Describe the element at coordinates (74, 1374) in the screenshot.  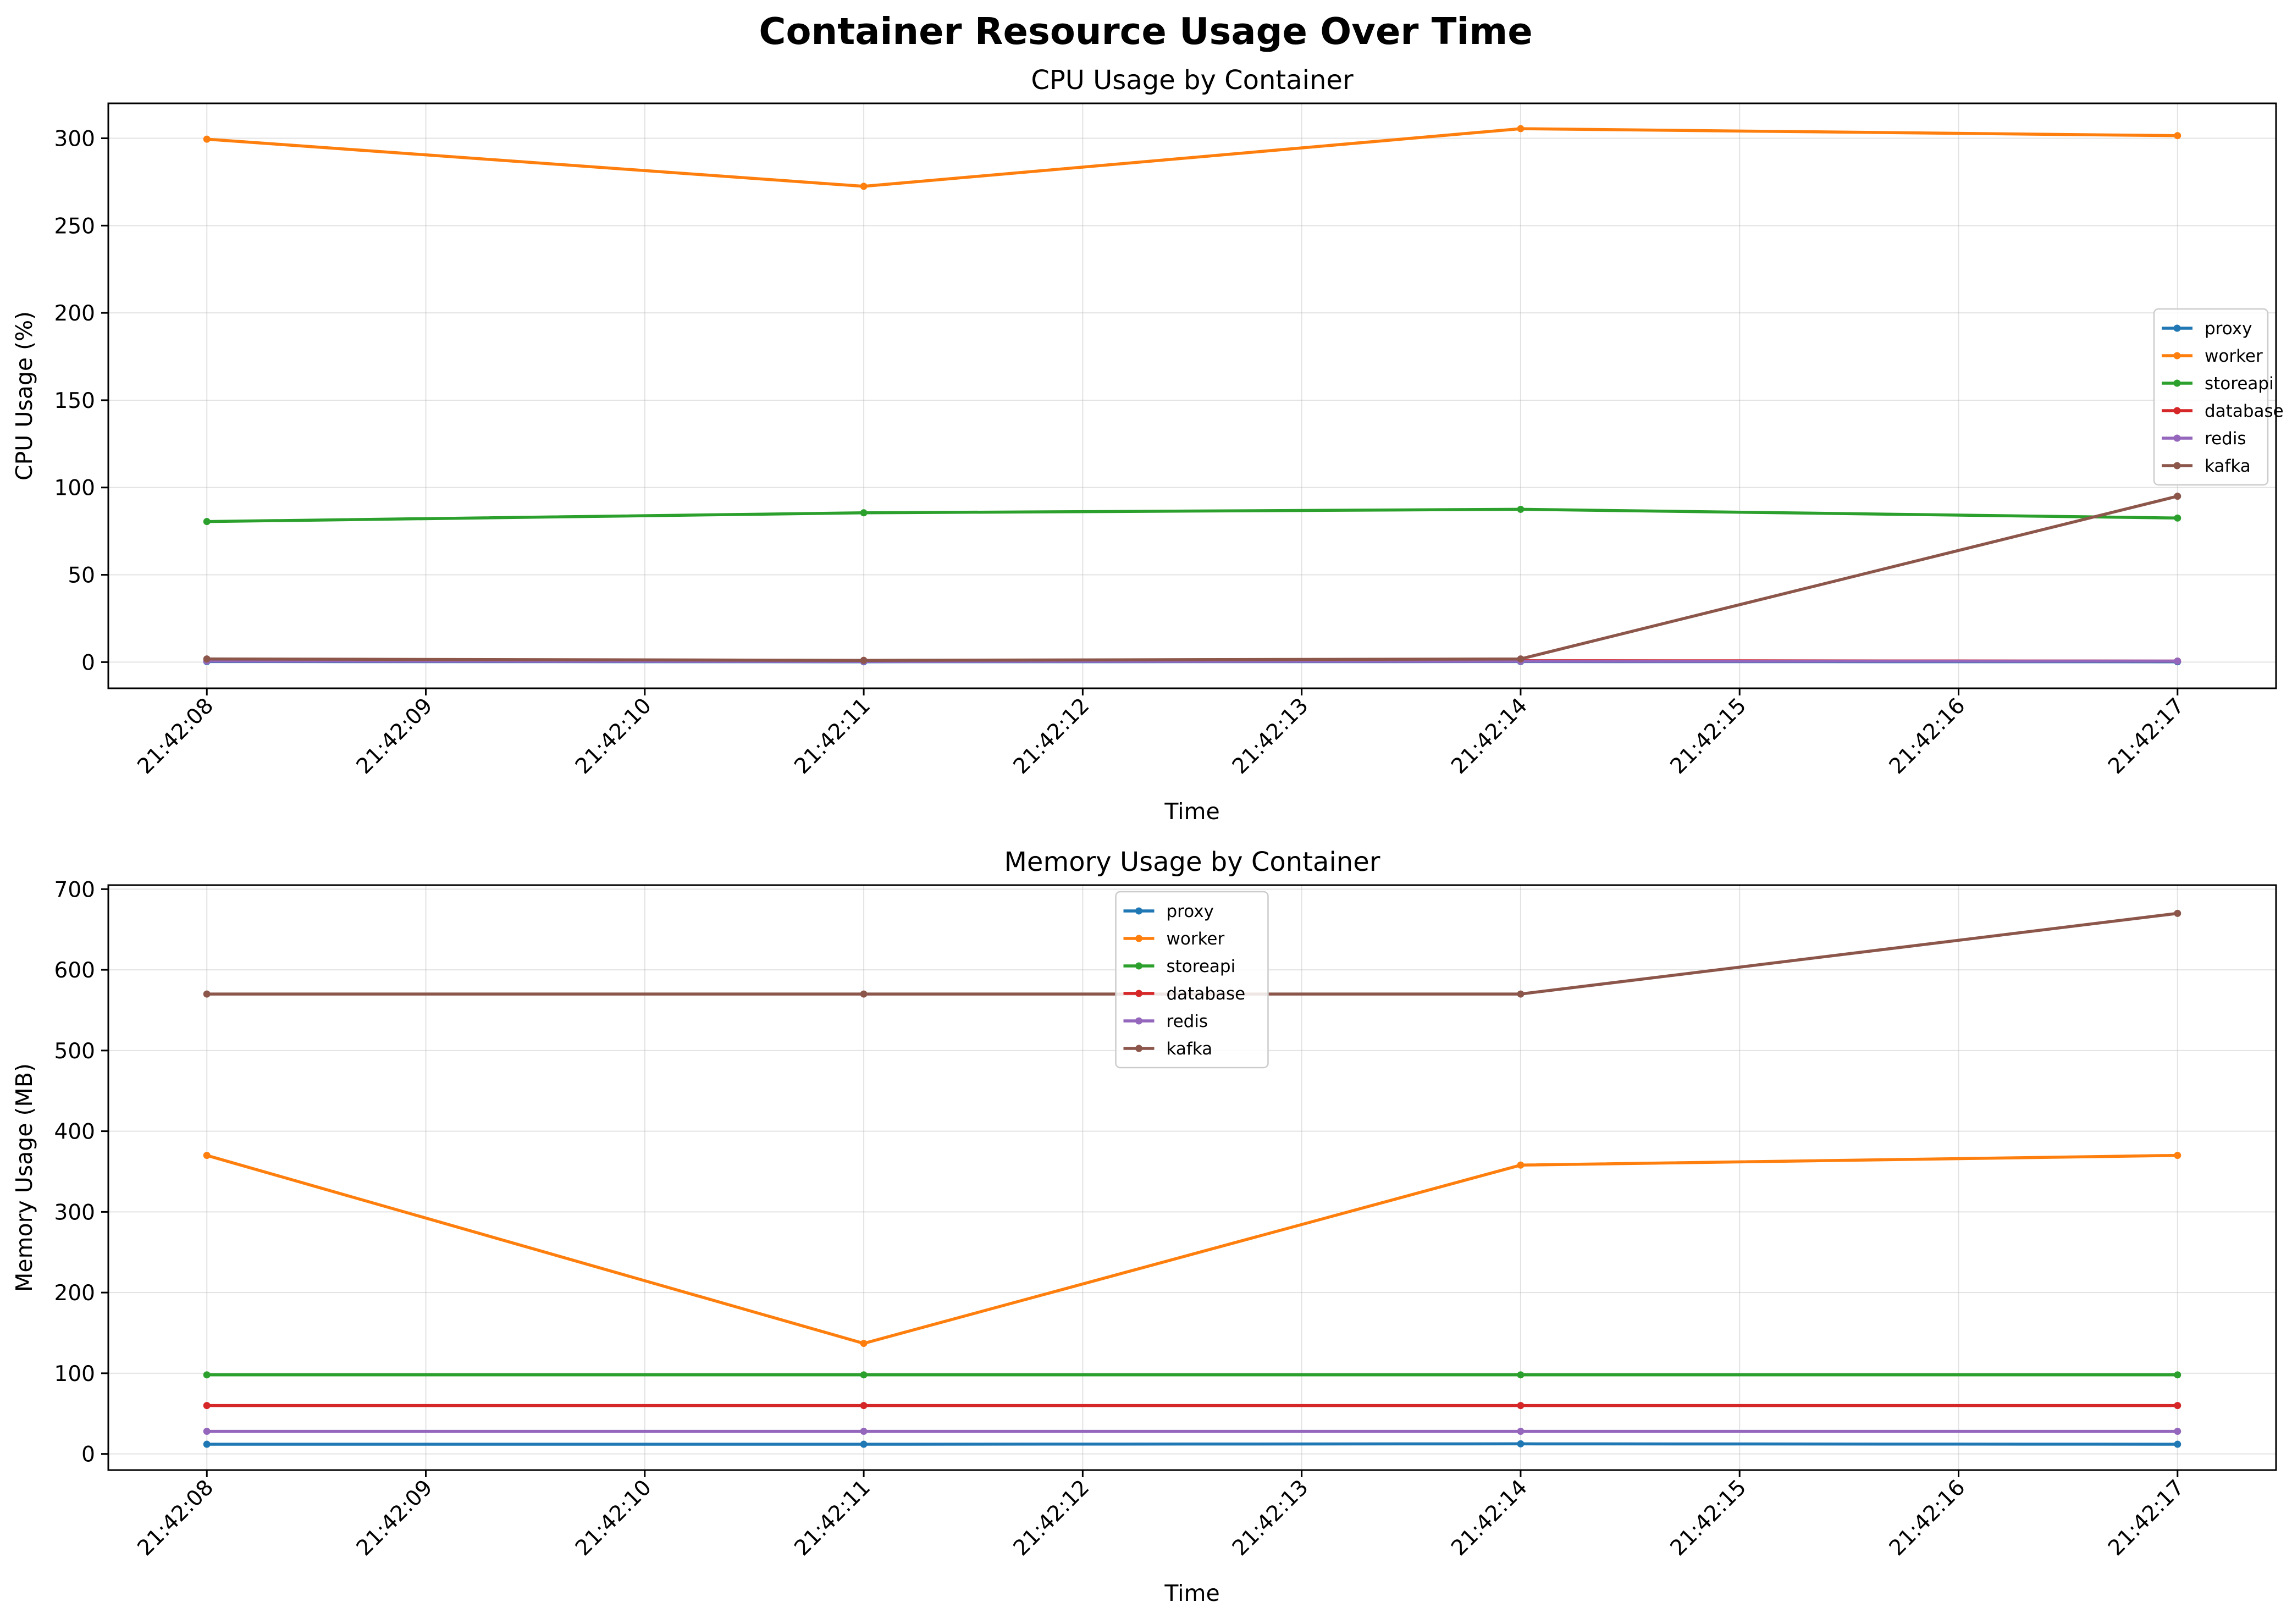
I see `y-tick-label: 100` at that location.